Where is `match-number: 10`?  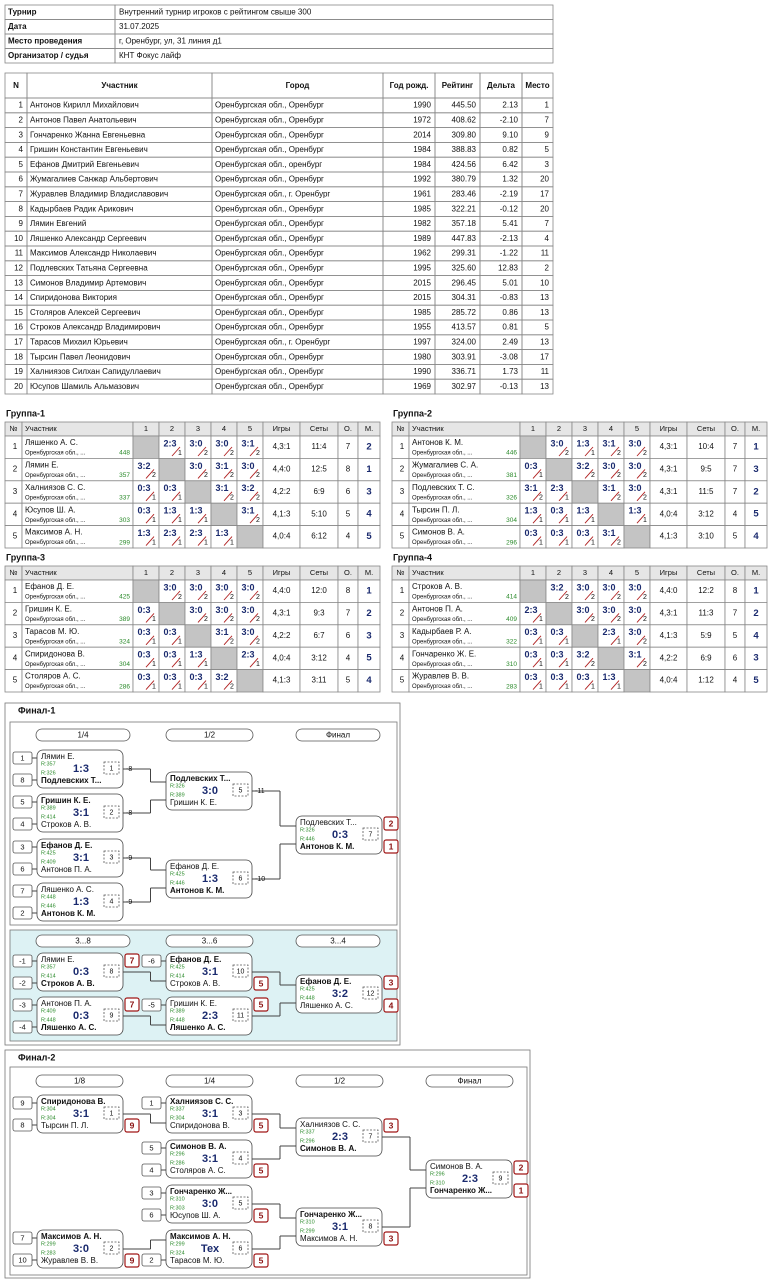
match-number: 10 is located at coordinates (241, 971).